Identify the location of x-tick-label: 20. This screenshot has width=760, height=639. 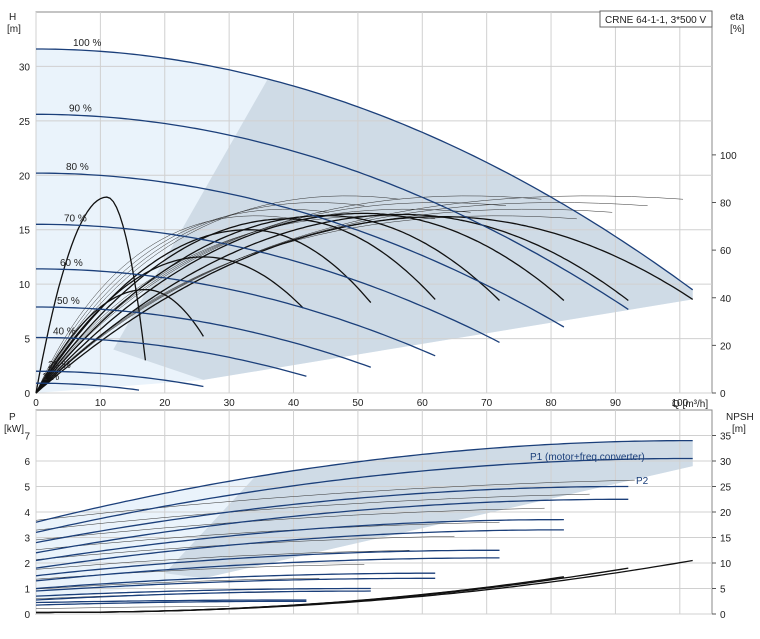
(165, 403).